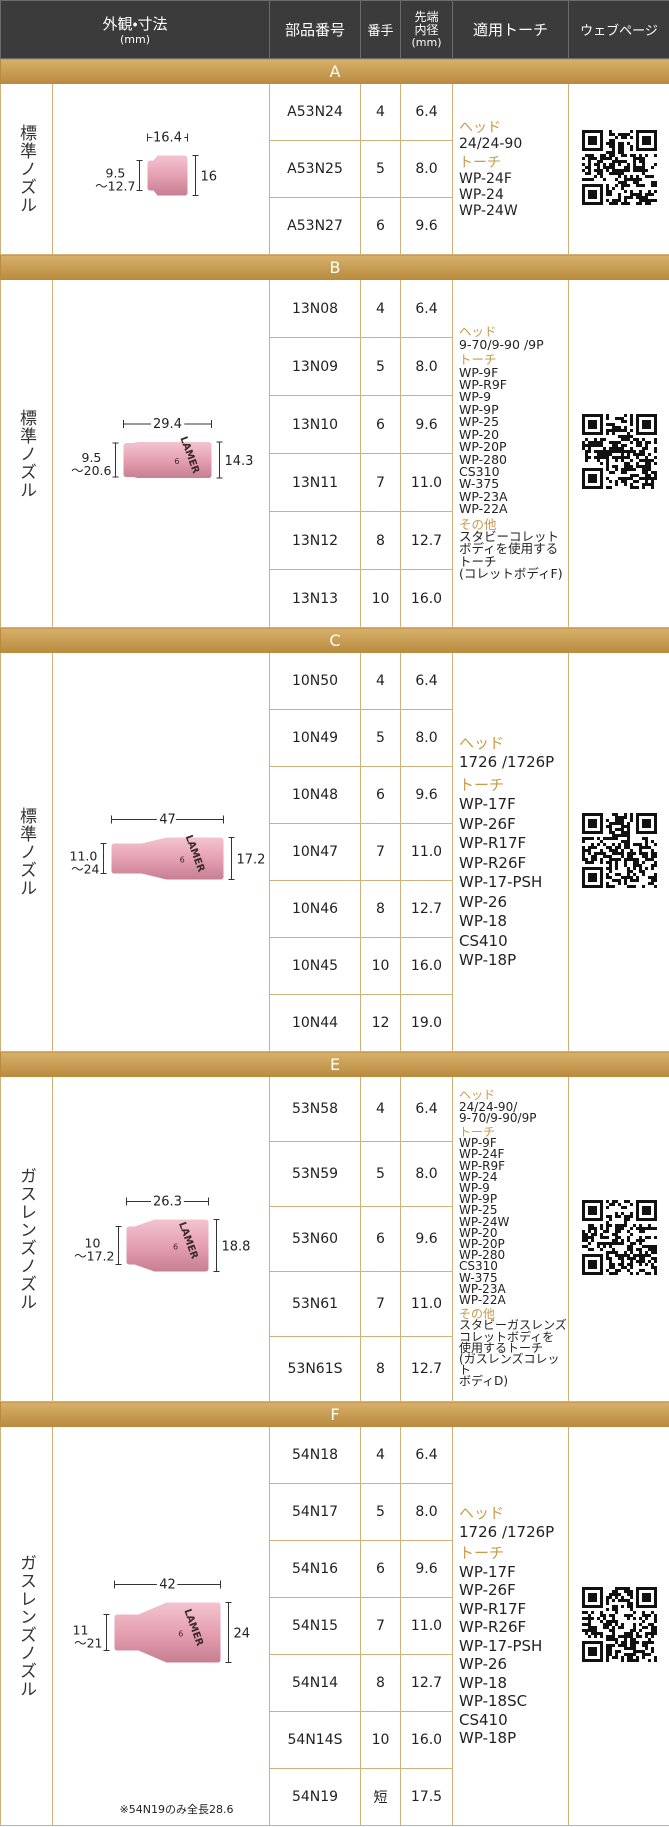 The image size is (669, 1827). Describe the element at coordinates (335, 1512) in the screenshot. I see `part-row: 54N17 5 8.0` at that location.